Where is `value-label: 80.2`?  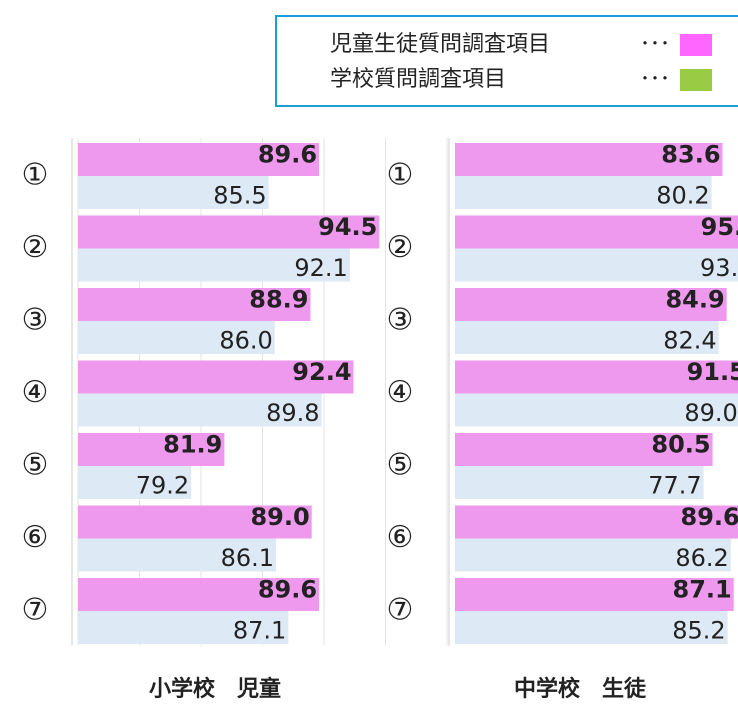 value-label: 80.2 is located at coordinates (682, 196).